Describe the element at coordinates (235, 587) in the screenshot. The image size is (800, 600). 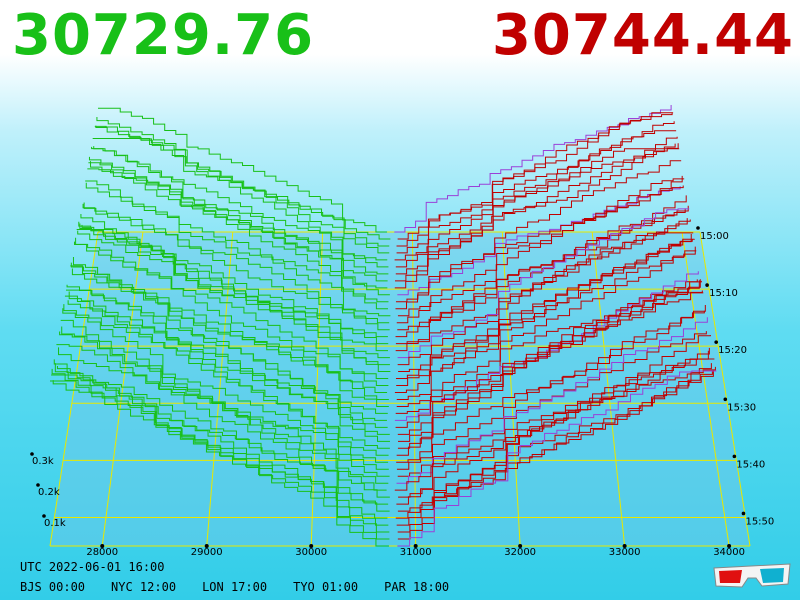
I see `clock-lon: LON 17:00` at that location.